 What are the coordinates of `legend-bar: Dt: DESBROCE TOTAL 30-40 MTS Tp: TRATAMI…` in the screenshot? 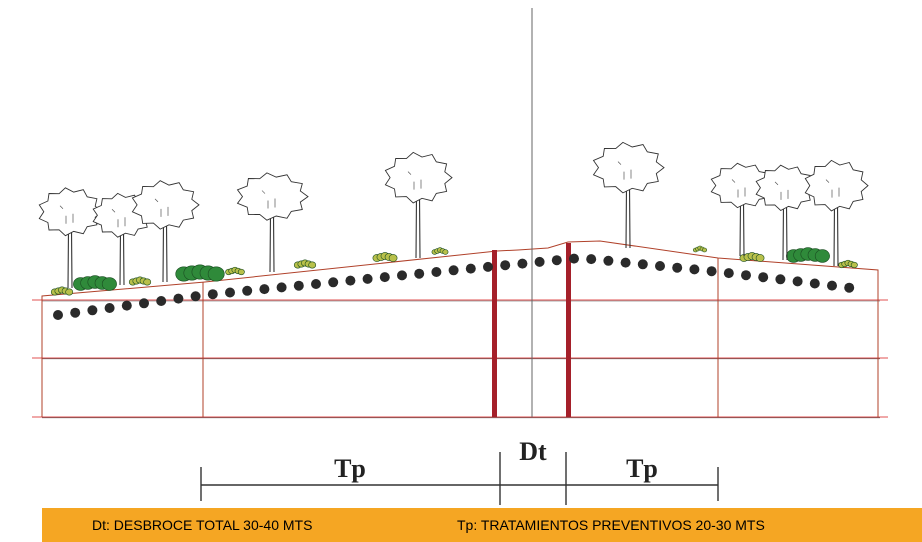 It's located at (482, 525).